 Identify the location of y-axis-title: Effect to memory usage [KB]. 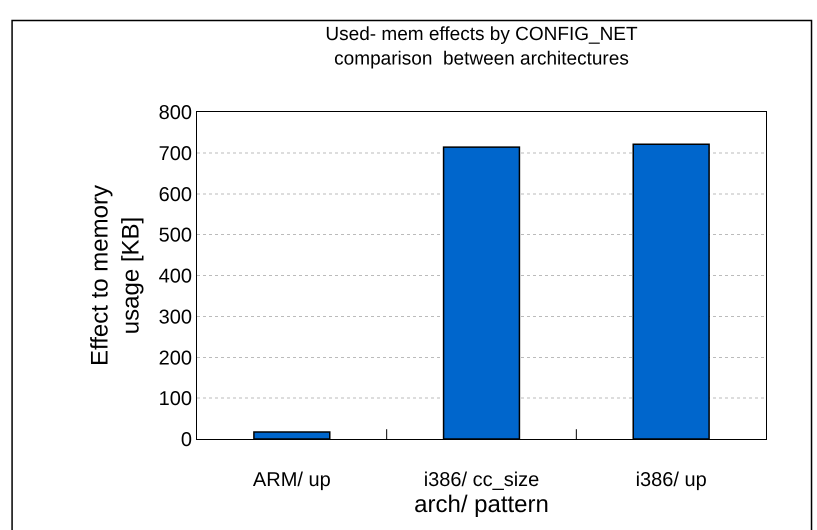
(115, 275).